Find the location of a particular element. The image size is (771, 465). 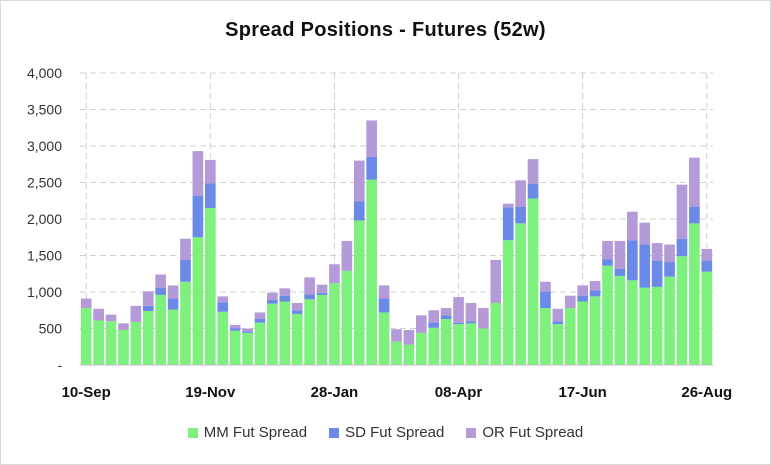

x-tick-label: 28-Jan is located at coordinates (335, 392).